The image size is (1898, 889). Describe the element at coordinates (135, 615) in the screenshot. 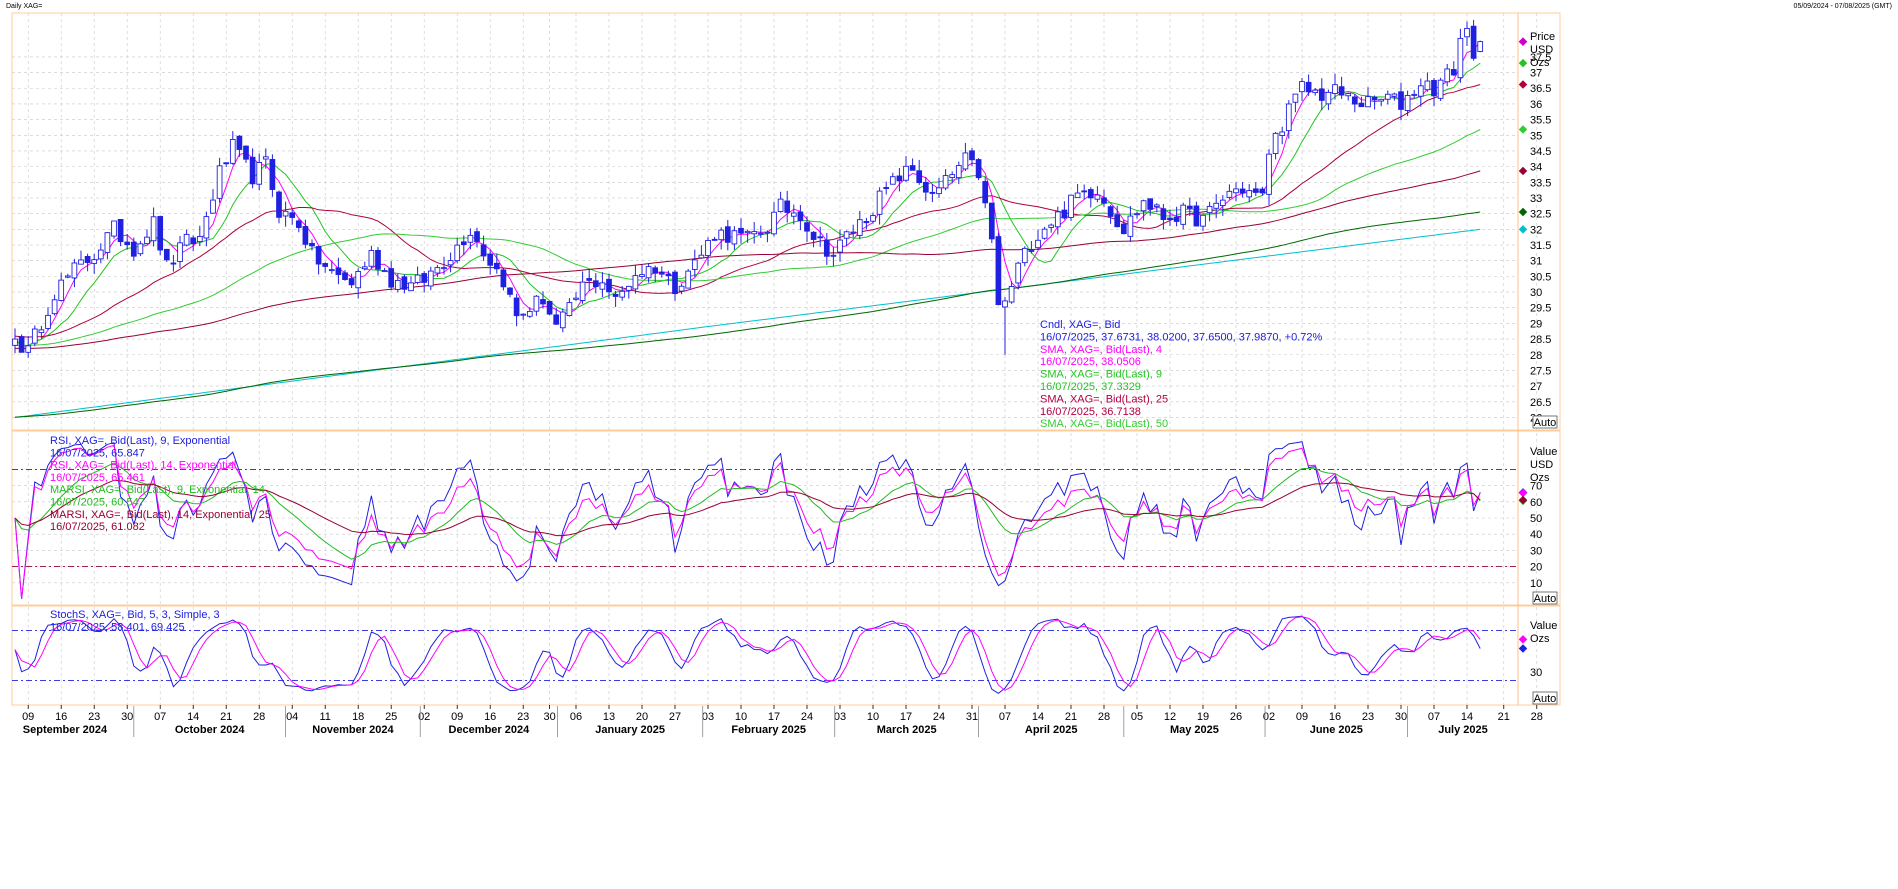

I see `stoch-legend-line: StochS, XAG=, Bid, 5, 3, Simple, 3` at that location.